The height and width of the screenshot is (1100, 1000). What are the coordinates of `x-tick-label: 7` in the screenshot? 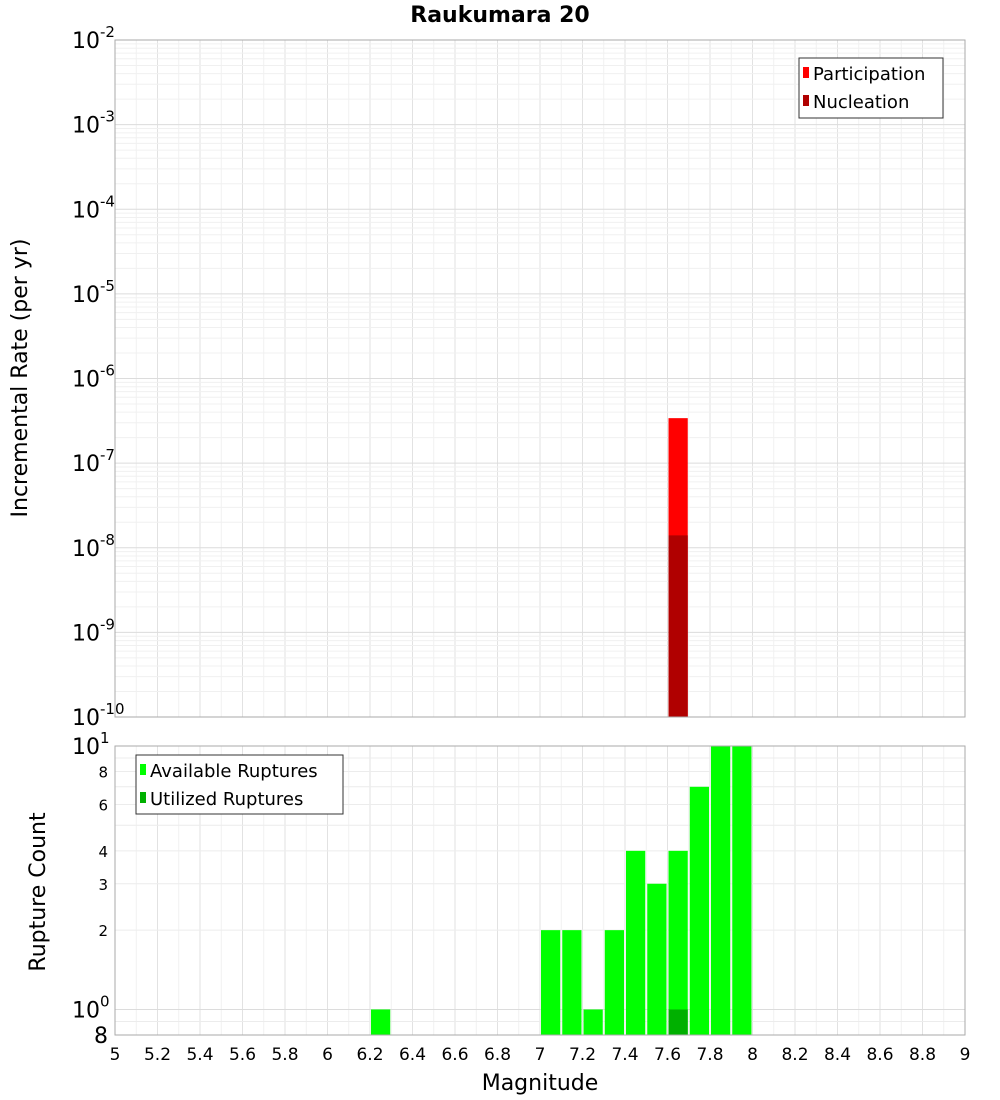 It's located at (540, 1055).